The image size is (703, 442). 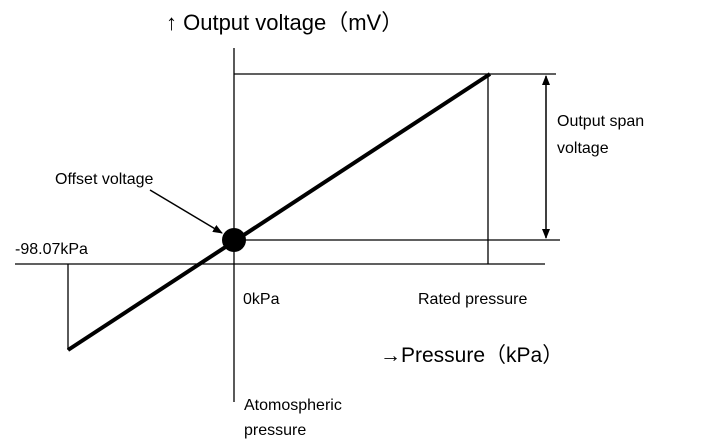 I want to click on atmos-label: pressure, so click(x=275, y=430).